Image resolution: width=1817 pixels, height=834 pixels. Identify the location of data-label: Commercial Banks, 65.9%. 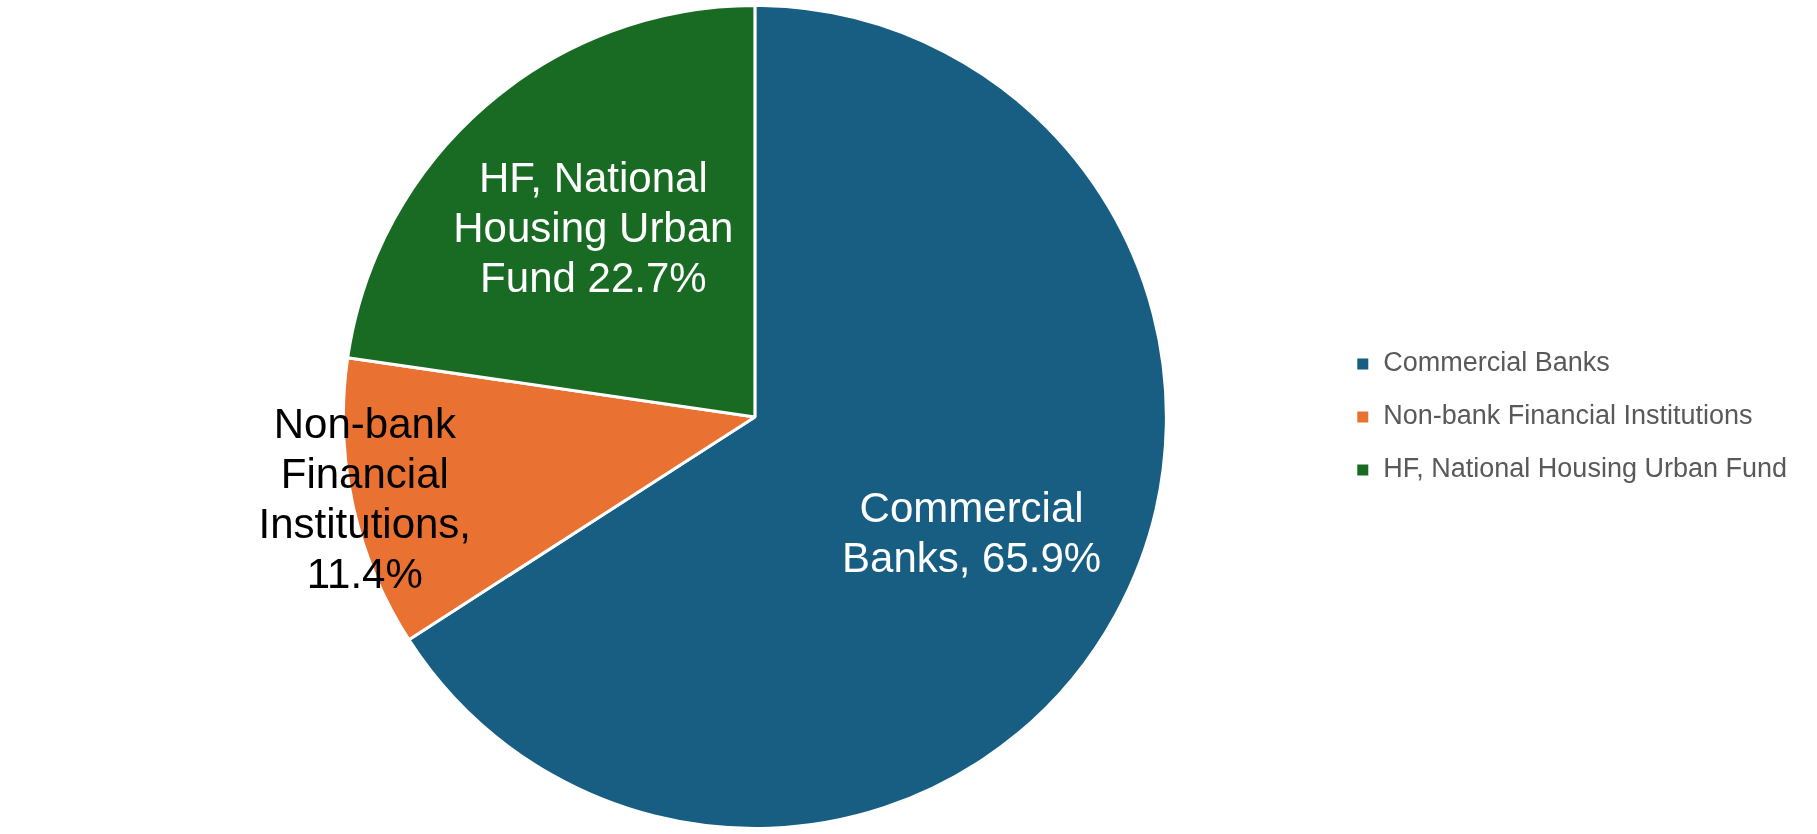
(972, 532).